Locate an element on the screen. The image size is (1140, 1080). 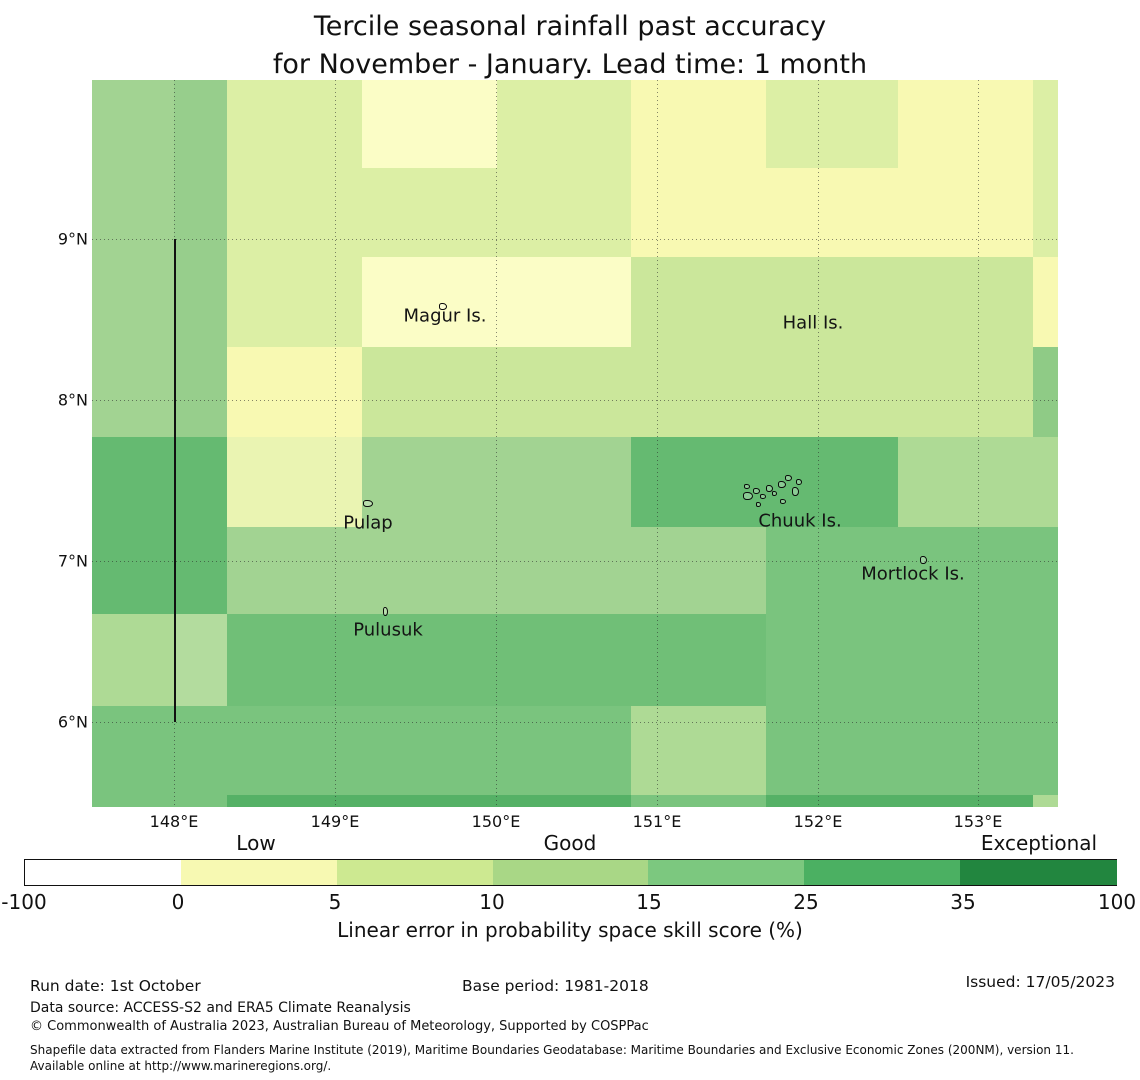
y-axis-tick-label: 6°N is located at coordinates (72, 722).